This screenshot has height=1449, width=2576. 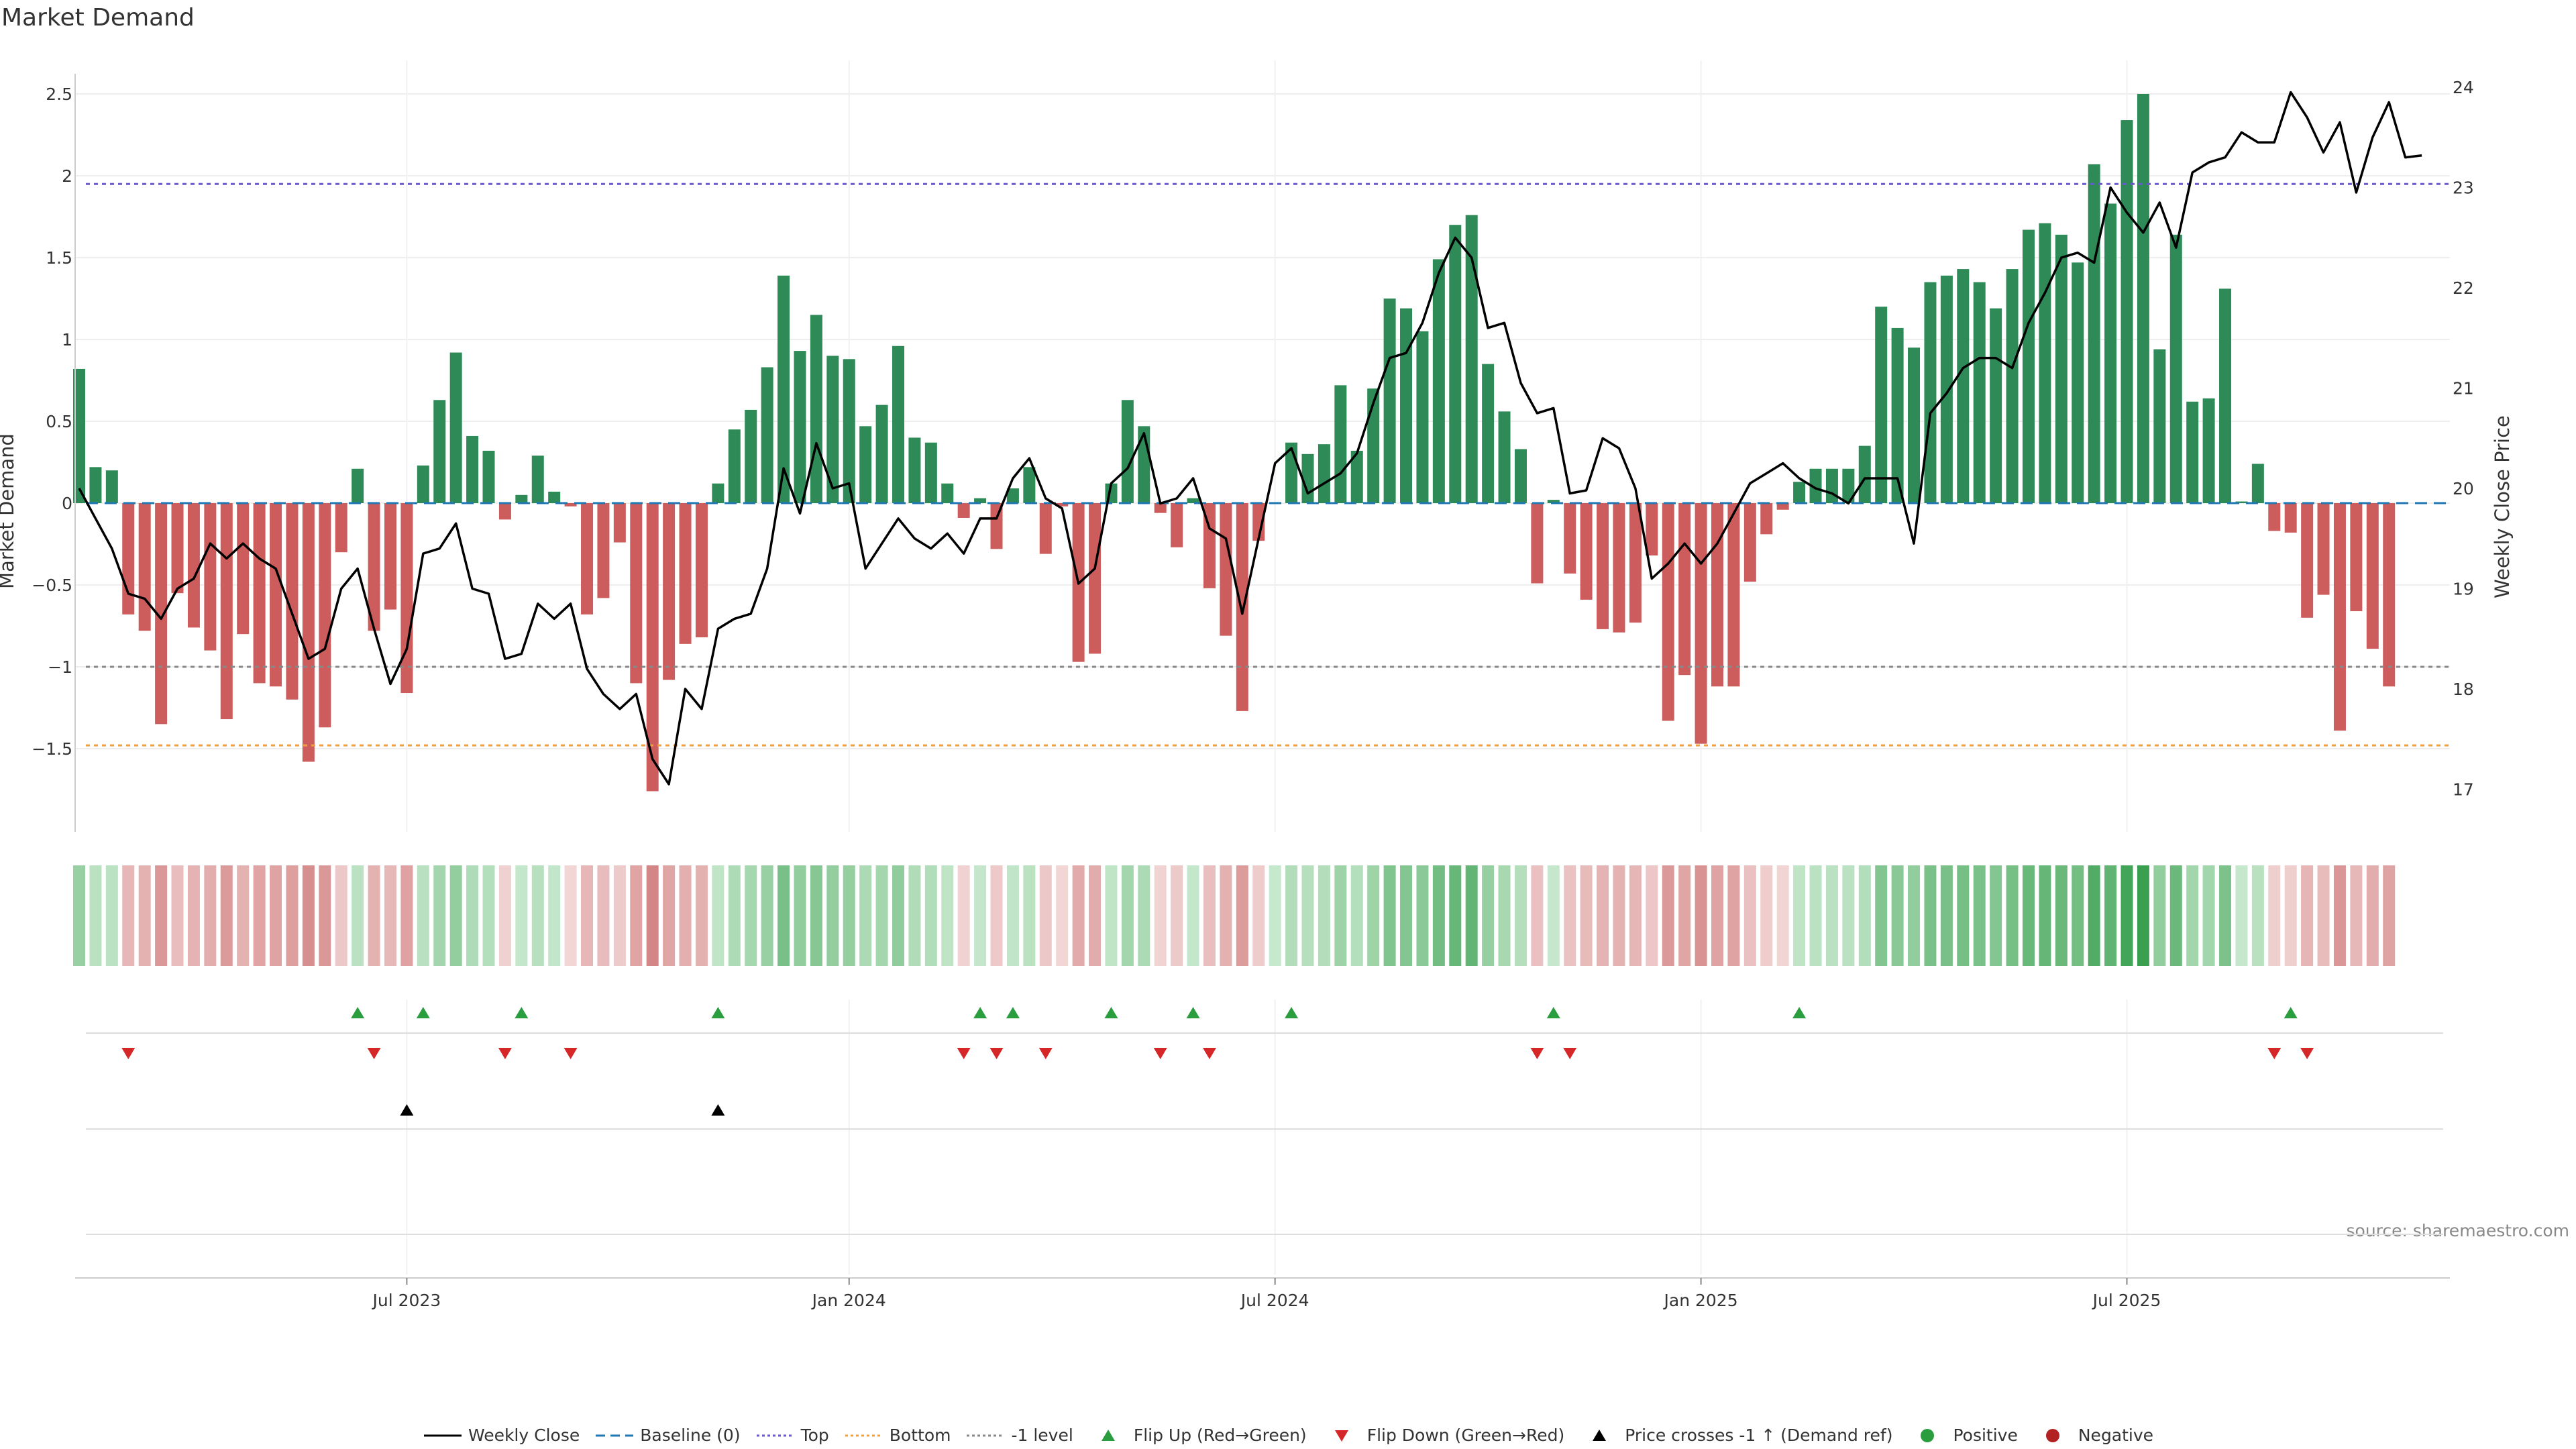 What do you see at coordinates (1759, 1435) in the screenshot?
I see `legend-label: Price crosses -1 ↑ (Demand ref)` at bounding box center [1759, 1435].